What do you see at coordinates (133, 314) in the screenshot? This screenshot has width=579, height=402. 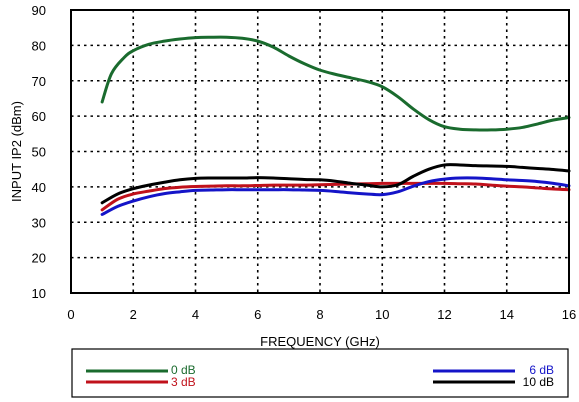 I see `x-tick-label: 2` at bounding box center [133, 314].